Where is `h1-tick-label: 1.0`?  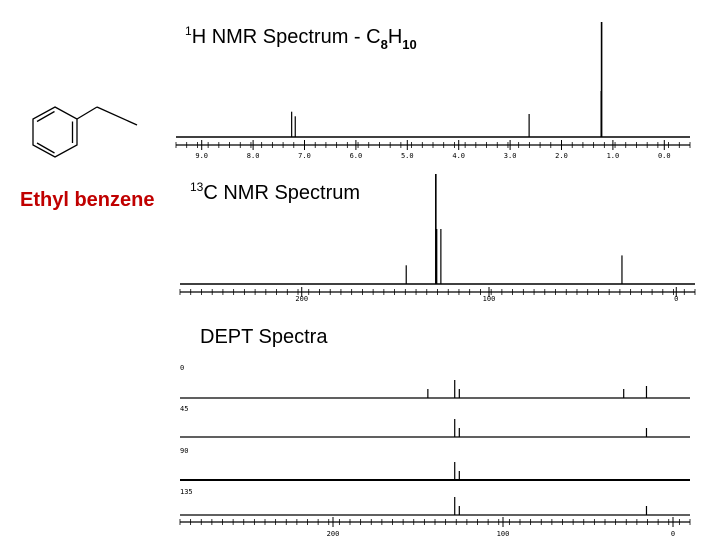 h1-tick-label: 1.0 is located at coordinates (613, 156).